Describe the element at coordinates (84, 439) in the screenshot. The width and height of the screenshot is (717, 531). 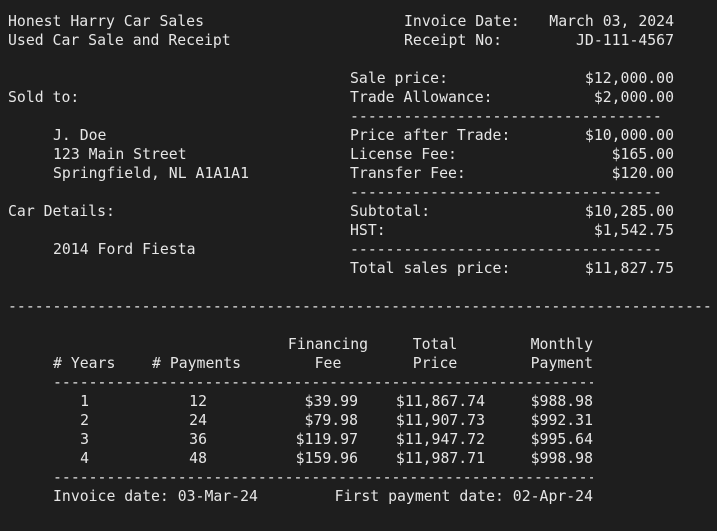
I see `row-years: 3` at that location.